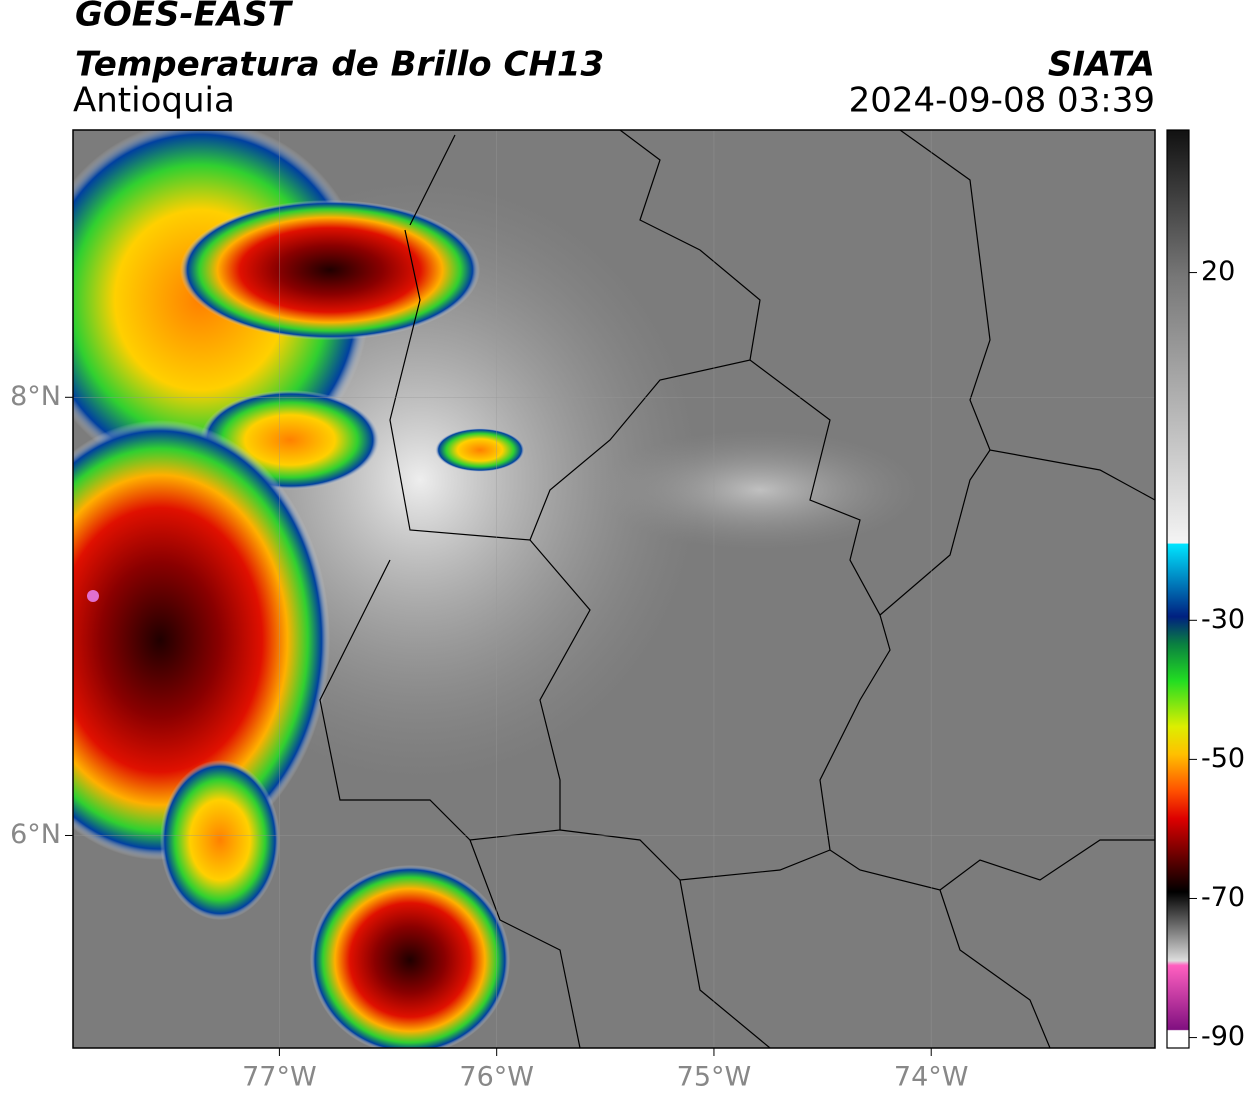 This screenshot has width=1252, height=1103. Describe the element at coordinates (1223, 758) in the screenshot. I see `colorbar-tick-label: -50` at that location.